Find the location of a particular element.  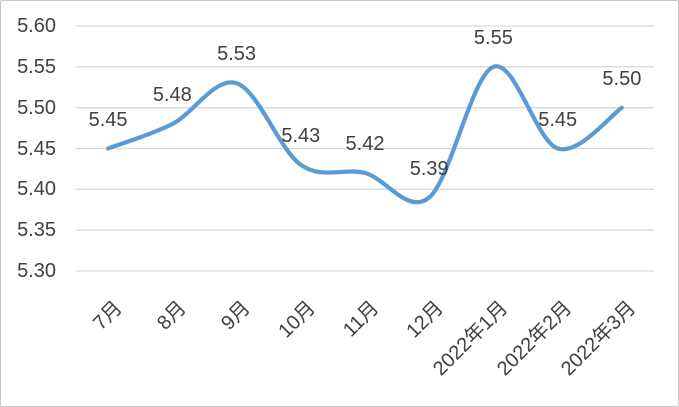

y-axis-tick-label: 5.45 is located at coordinates (36, 148).